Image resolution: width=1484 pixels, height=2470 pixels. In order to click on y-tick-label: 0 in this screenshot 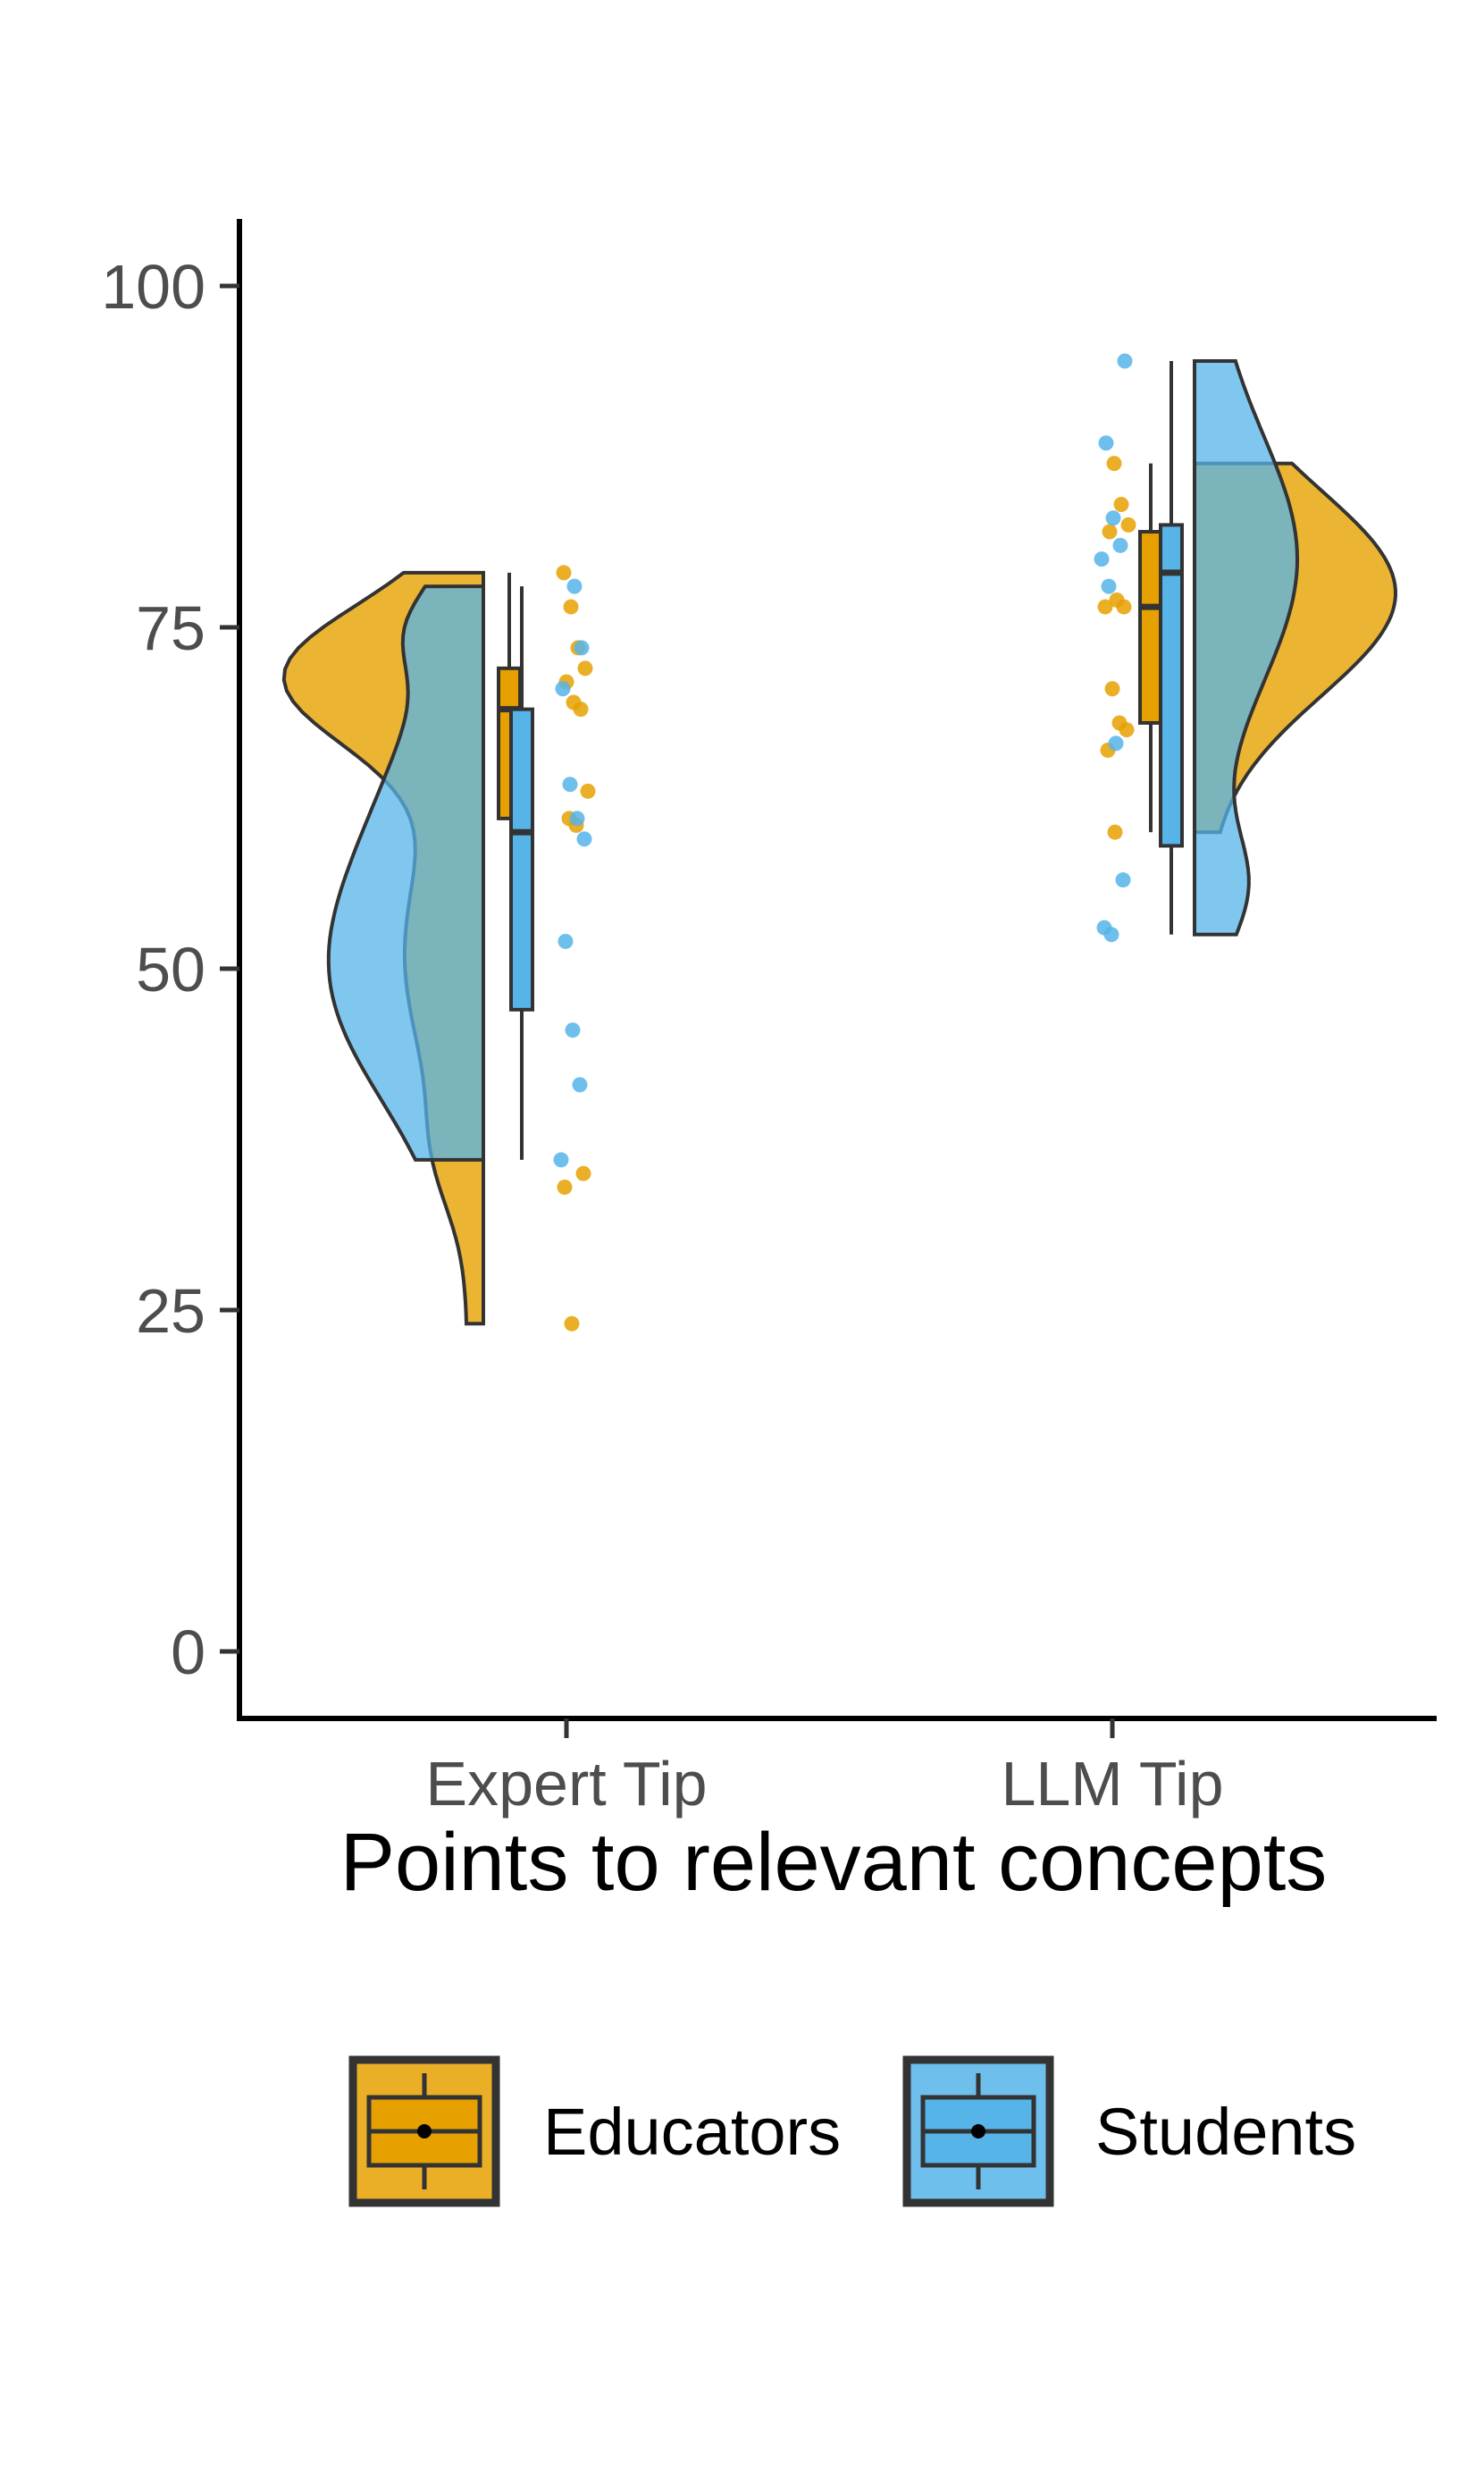, I will do `click(188, 1652)`.